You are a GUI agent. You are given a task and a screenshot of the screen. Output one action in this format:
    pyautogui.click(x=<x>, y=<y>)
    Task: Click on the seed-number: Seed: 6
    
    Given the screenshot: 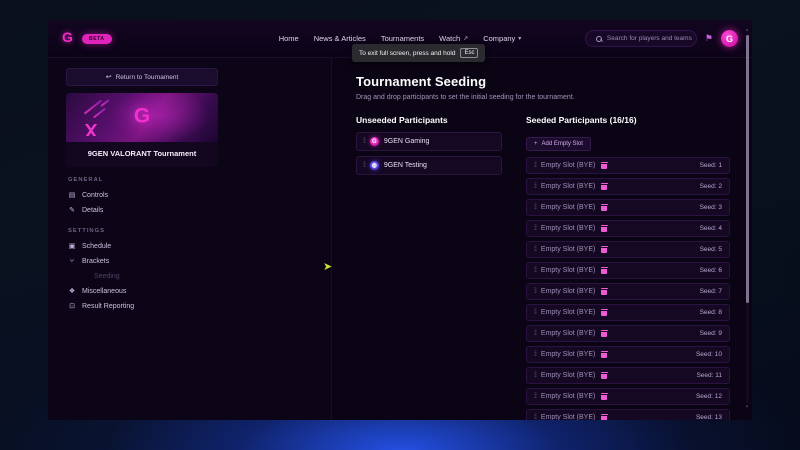 What is the action you would take?
    pyautogui.click(x=710, y=270)
    